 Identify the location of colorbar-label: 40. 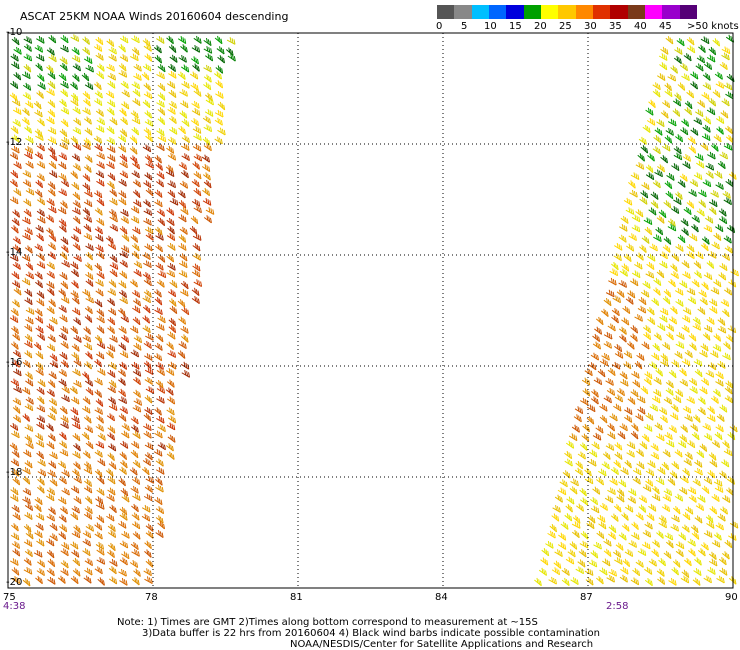
(640, 26).